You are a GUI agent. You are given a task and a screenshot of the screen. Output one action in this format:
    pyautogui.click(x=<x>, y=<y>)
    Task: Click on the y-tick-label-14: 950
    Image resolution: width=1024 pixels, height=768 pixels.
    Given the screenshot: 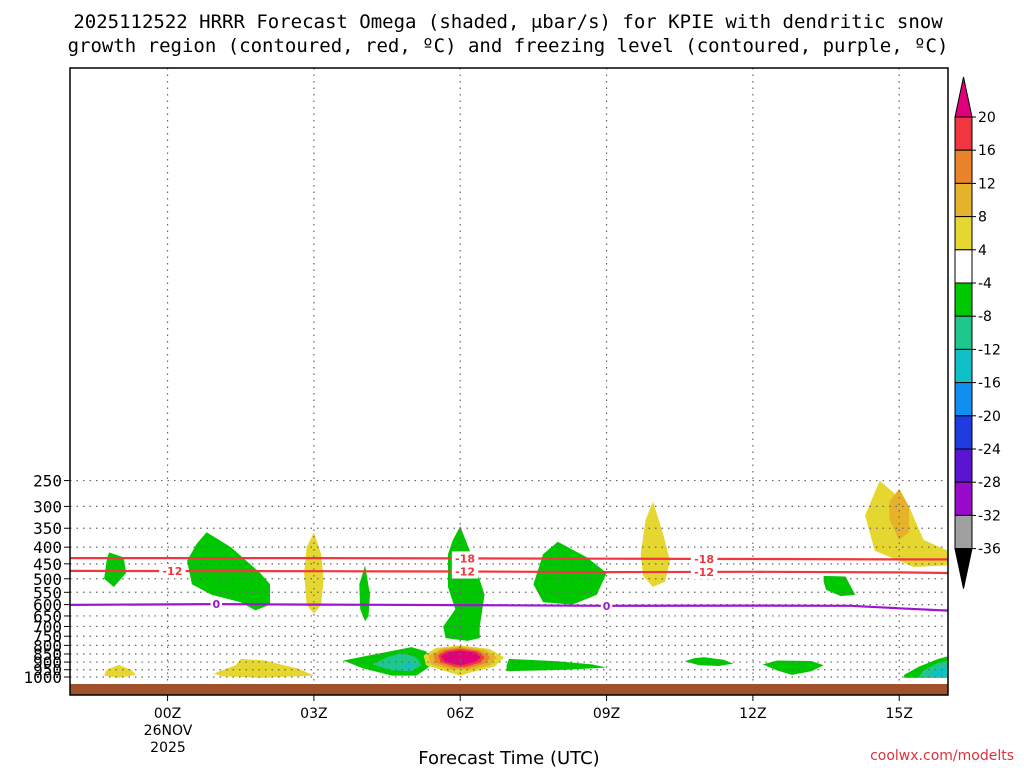 What is the action you would take?
    pyautogui.click(x=47, y=670)
    